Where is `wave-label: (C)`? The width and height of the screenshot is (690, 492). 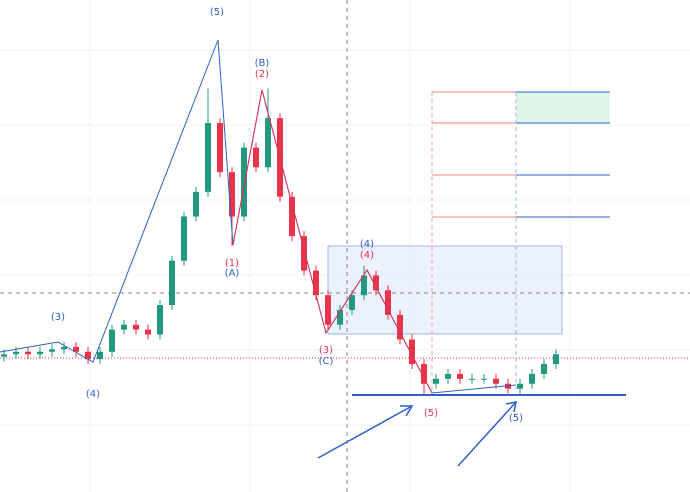 wave-label: (C) is located at coordinates (326, 361).